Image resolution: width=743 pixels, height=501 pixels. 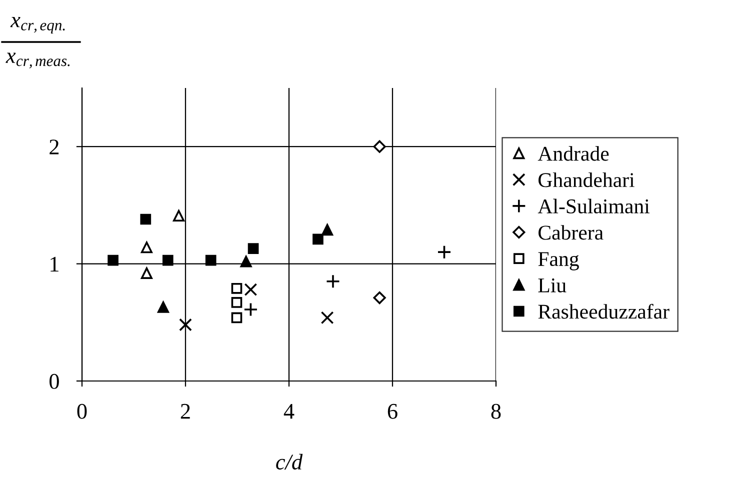 I want to click on y-tick-label: 0, so click(x=54, y=381).